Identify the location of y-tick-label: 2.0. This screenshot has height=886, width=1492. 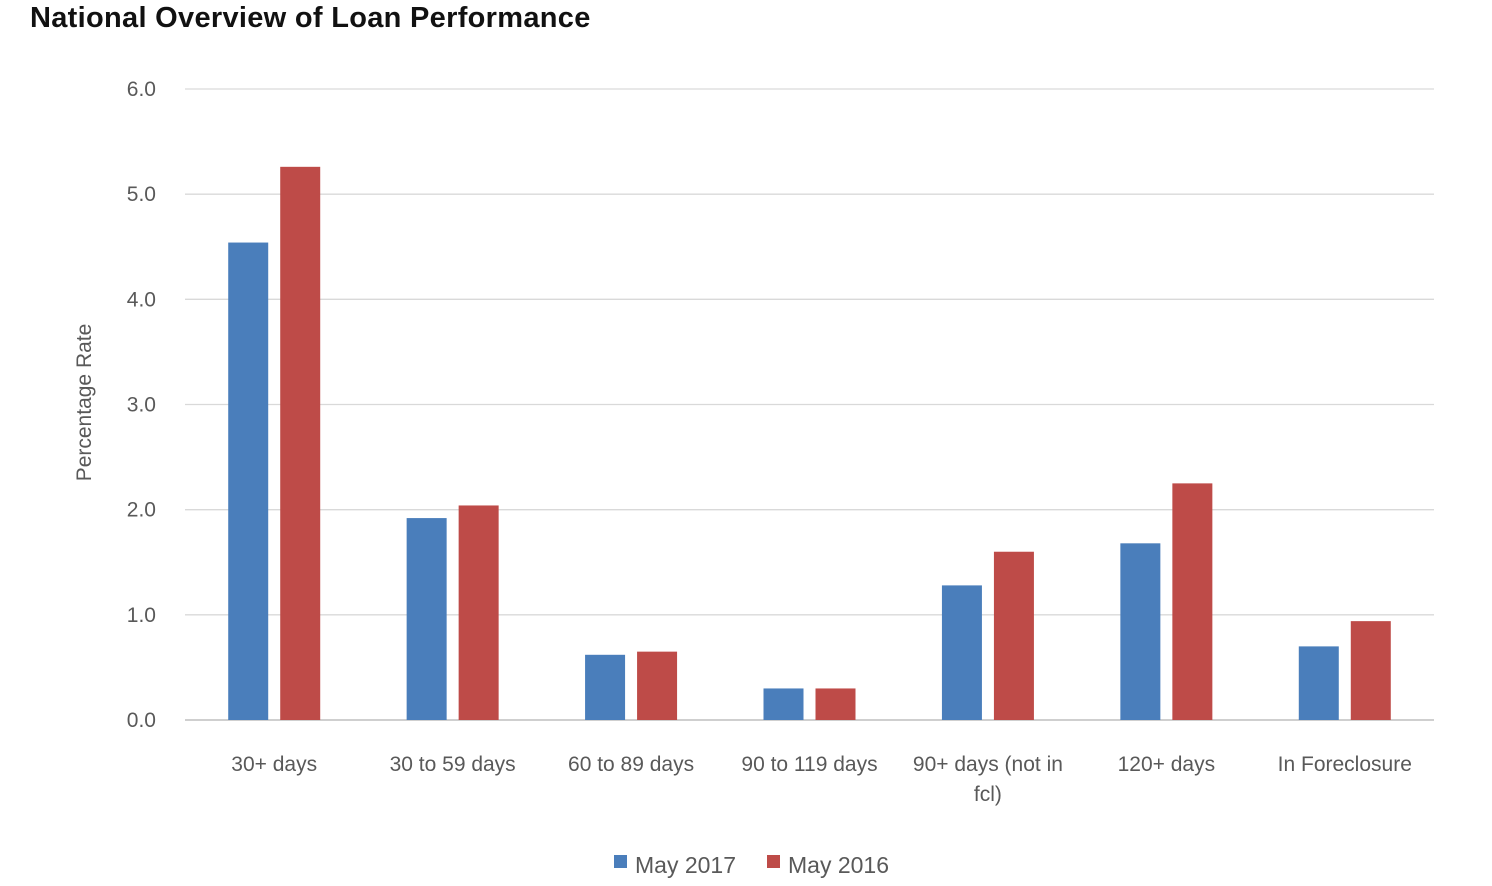
(141, 510).